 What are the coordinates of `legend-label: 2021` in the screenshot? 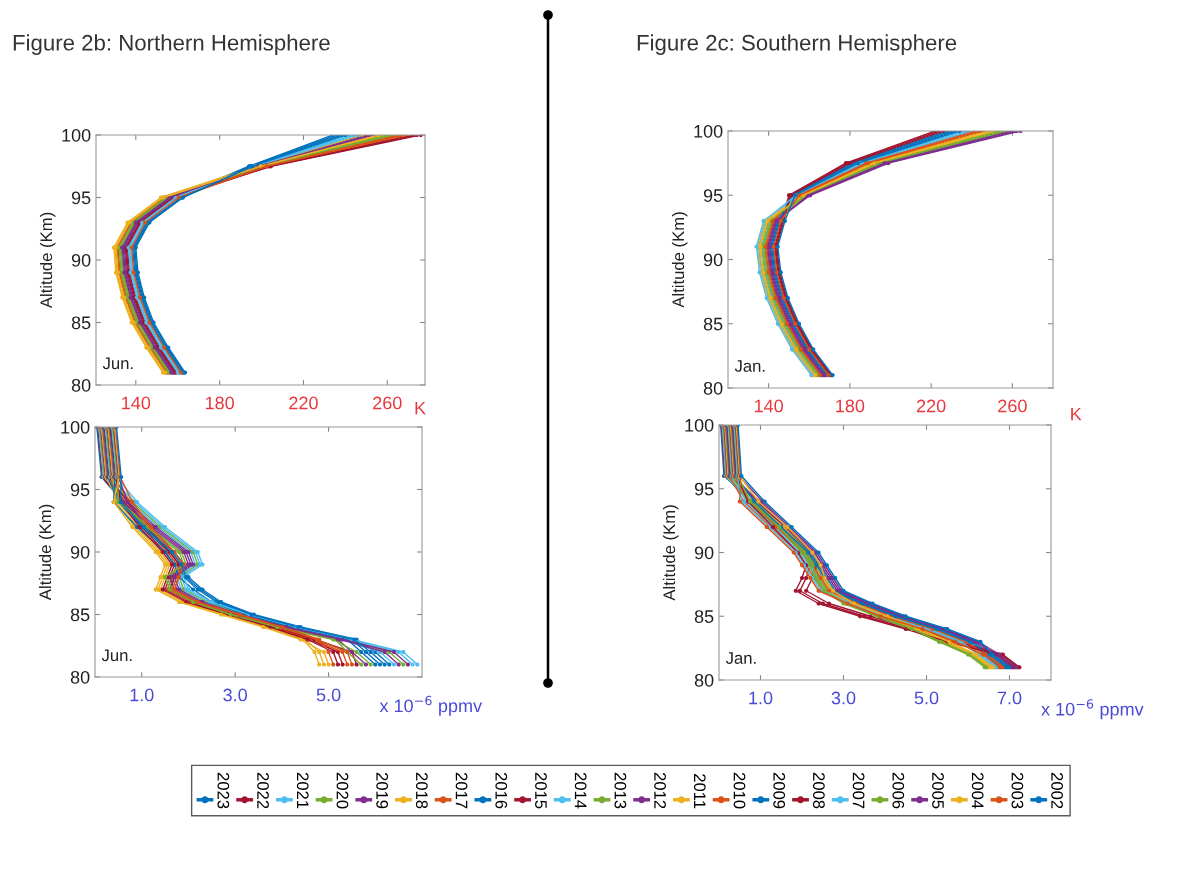 It's located at (302, 790).